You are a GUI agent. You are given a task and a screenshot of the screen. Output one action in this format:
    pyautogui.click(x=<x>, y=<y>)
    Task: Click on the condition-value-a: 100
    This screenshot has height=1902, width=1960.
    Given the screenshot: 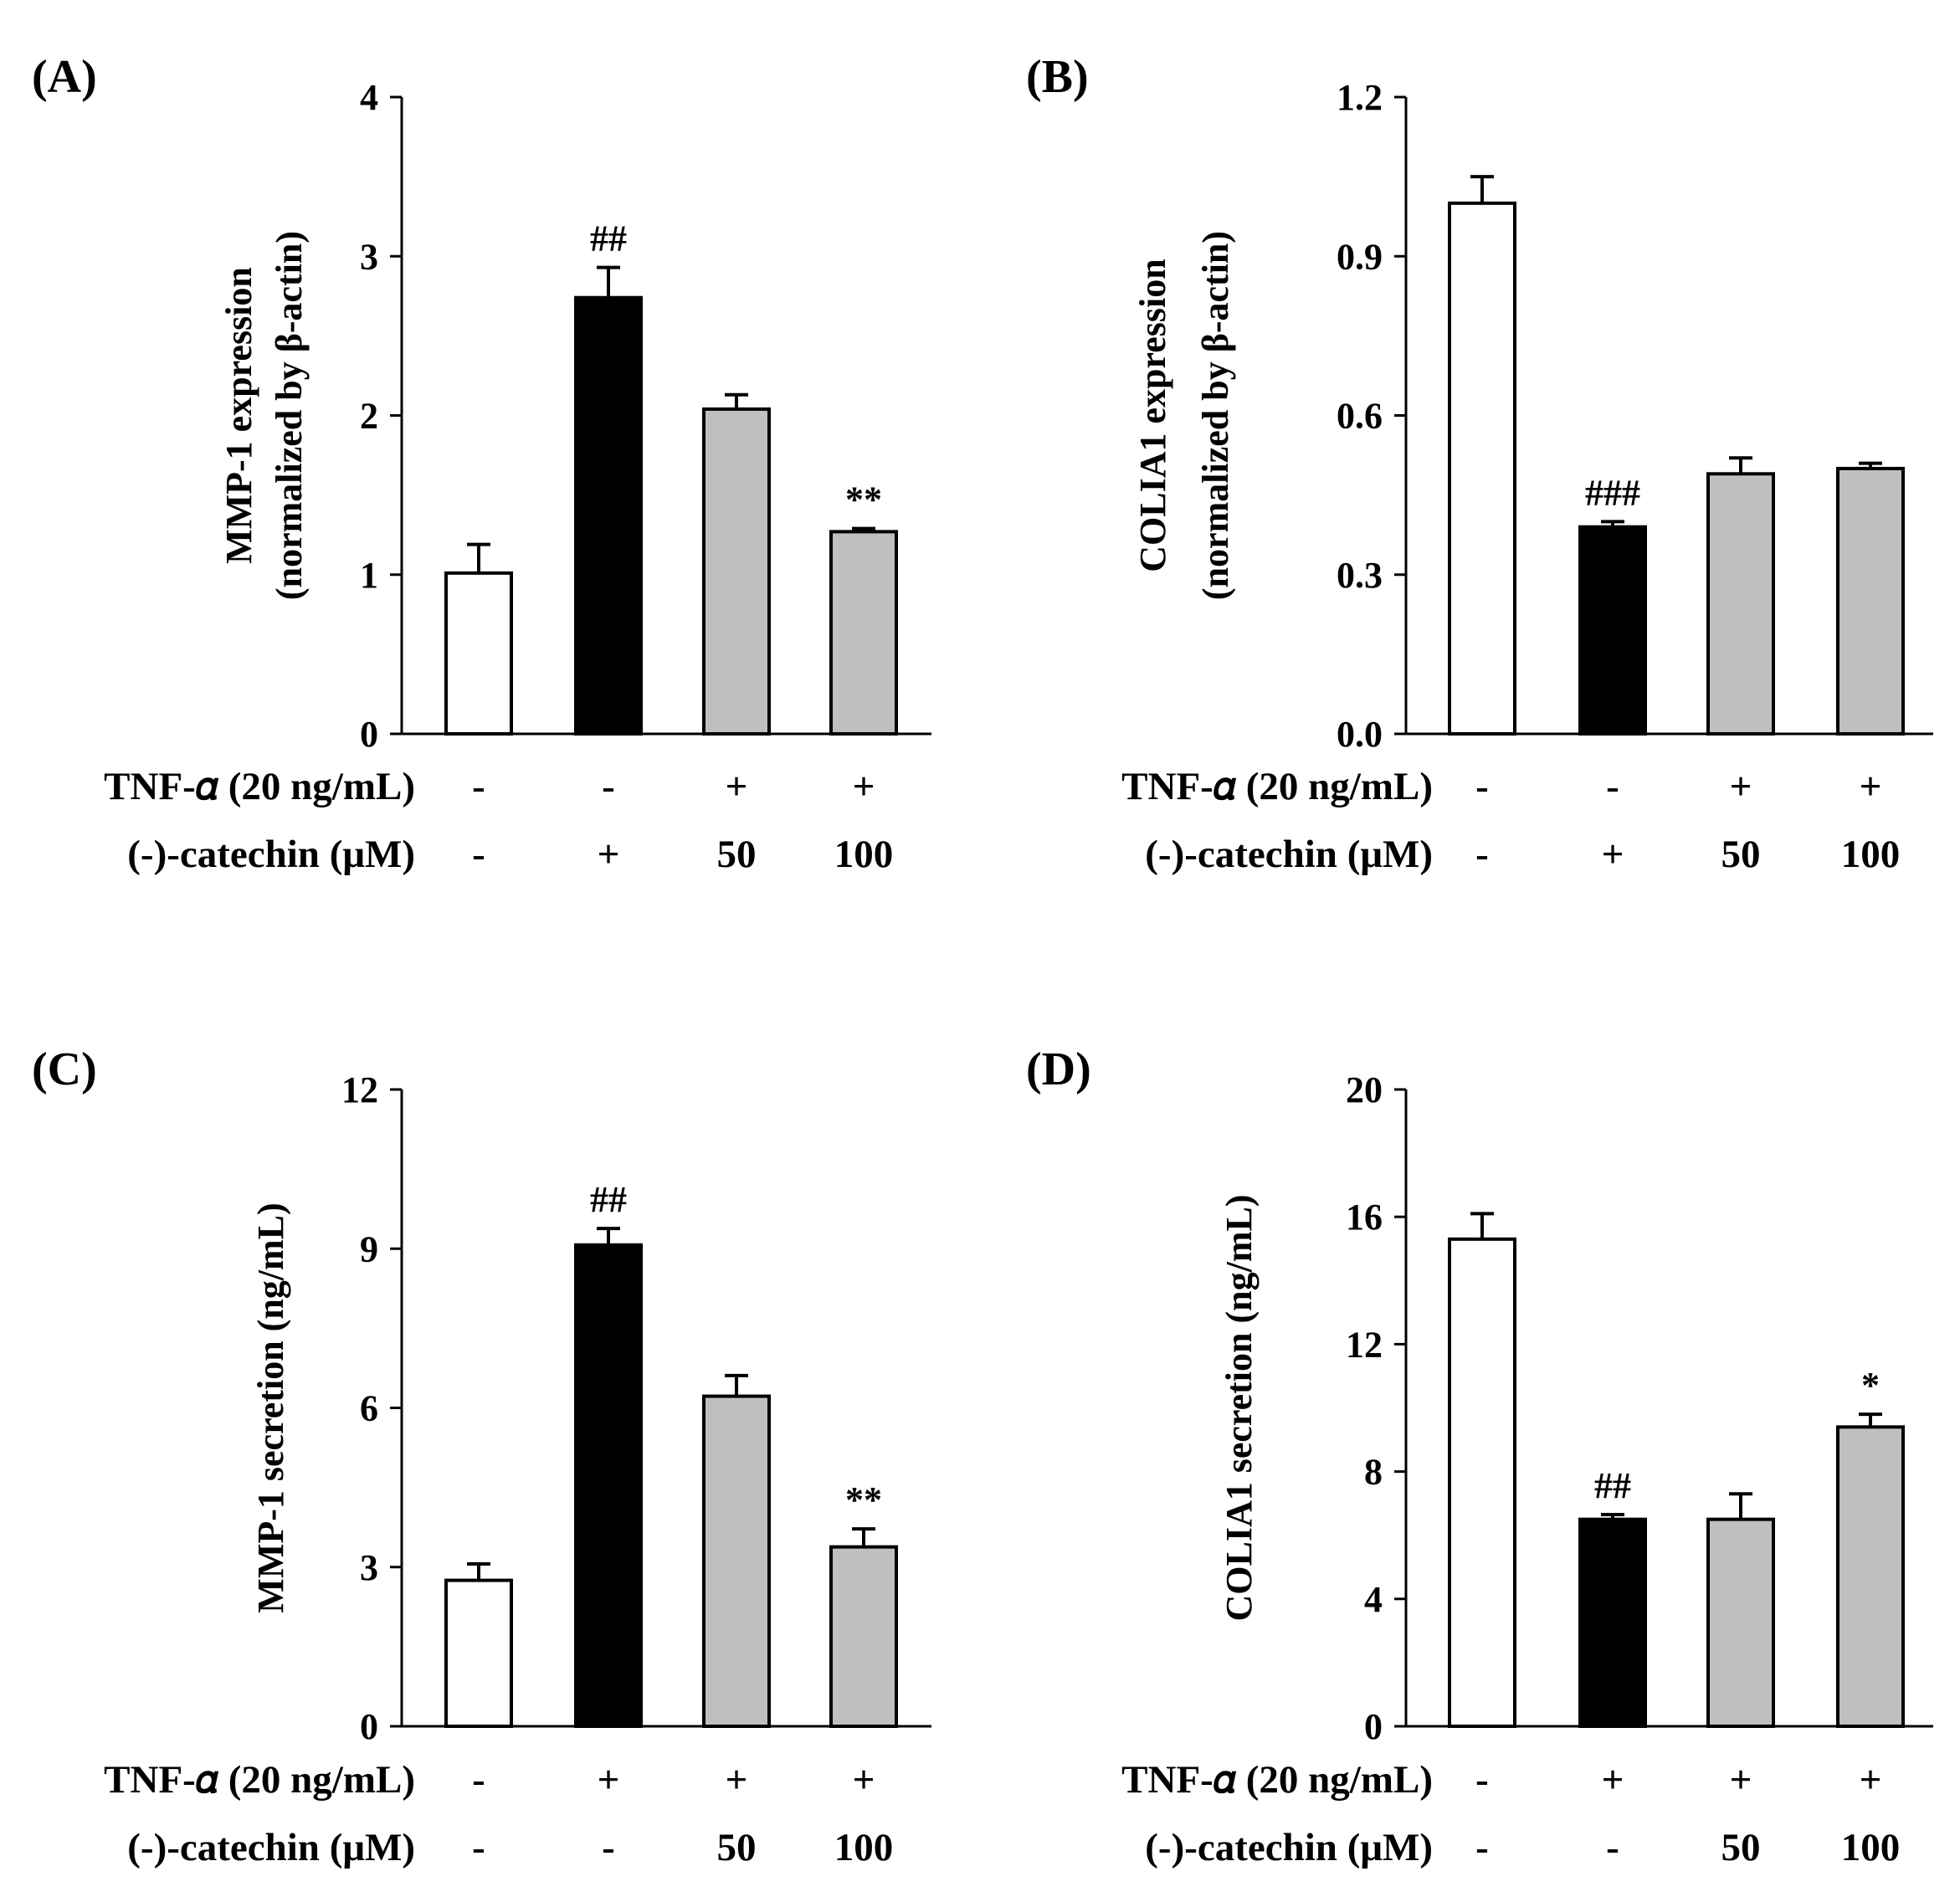 What is the action you would take?
    pyautogui.click(x=864, y=854)
    